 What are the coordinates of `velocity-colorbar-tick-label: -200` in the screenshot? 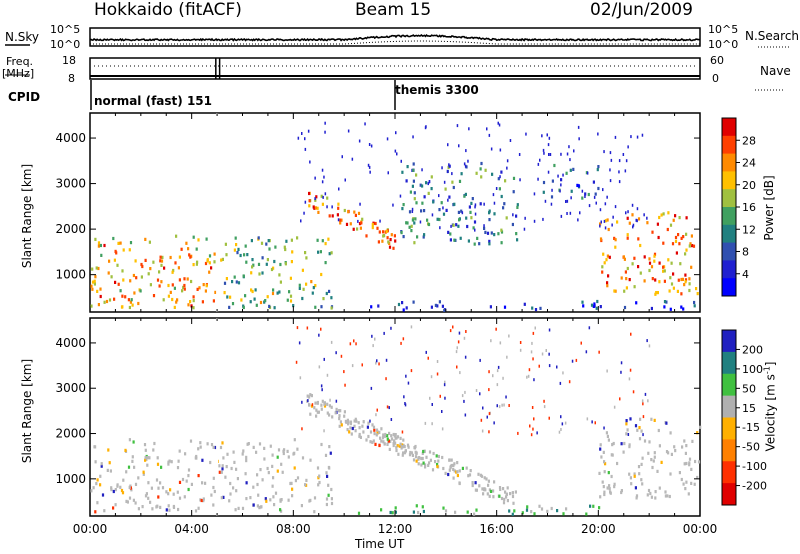 It's located at (754, 486).